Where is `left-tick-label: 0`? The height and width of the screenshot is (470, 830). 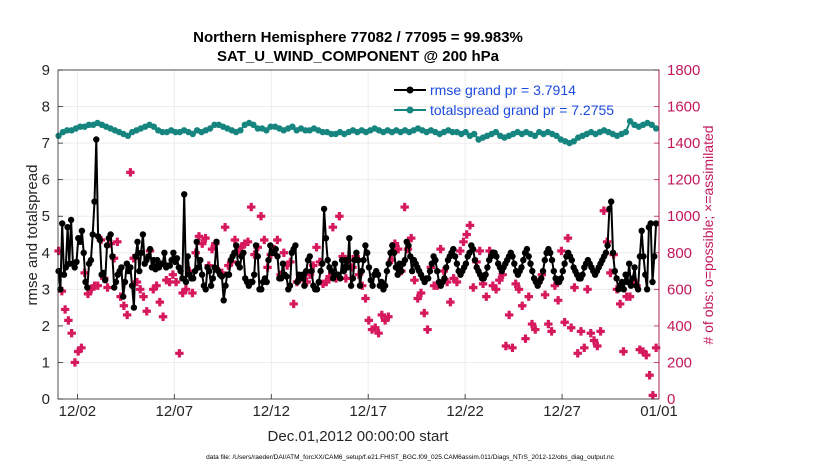 left-tick-label: 0 is located at coordinates (46, 399).